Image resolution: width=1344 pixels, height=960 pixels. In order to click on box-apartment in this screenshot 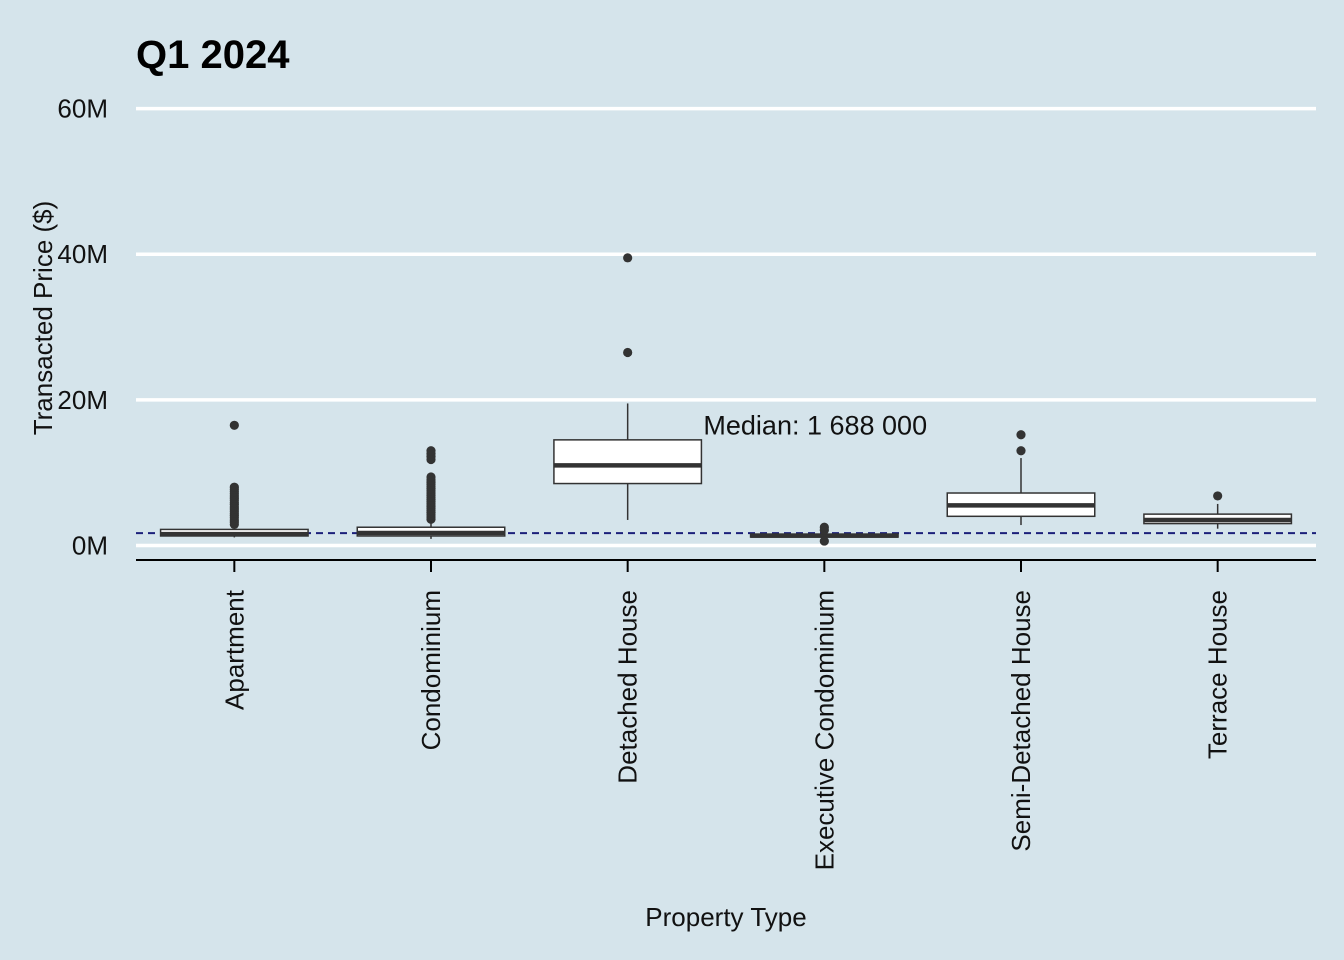, I will do `click(234, 479)`.